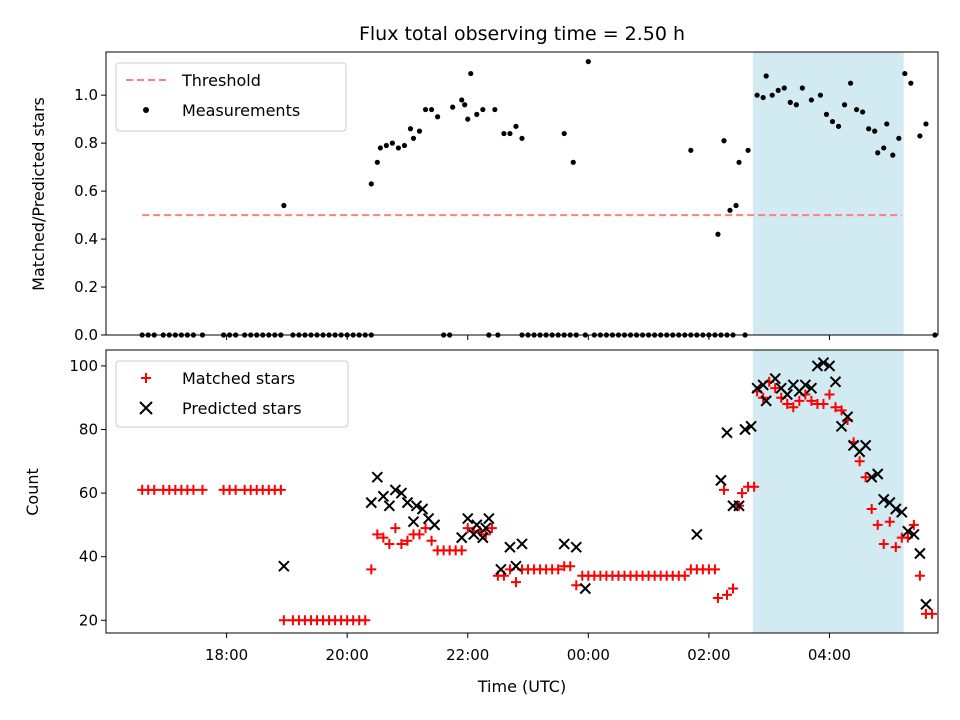 Image resolution: width=960 pixels, height=720 pixels. What do you see at coordinates (32, 492) in the screenshot?
I see `bottom-y-axis-title: Count` at bounding box center [32, 492].